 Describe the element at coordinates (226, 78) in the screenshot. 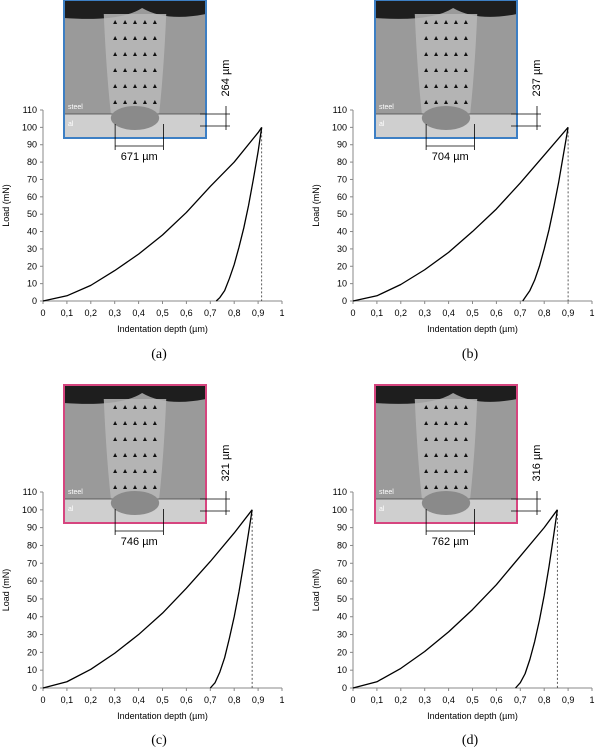

I see `depth-dim-label: 264 µm` at that location.